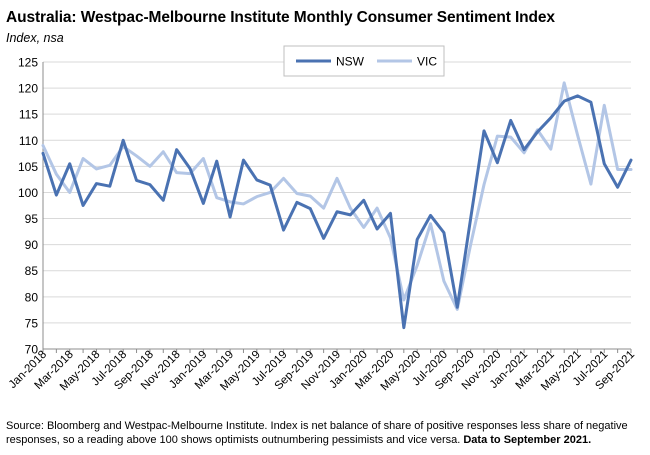 The width and height of the screenshot is (650, 455). I want to click on chart-subtitle: Index, nsa, so click(35, 38).